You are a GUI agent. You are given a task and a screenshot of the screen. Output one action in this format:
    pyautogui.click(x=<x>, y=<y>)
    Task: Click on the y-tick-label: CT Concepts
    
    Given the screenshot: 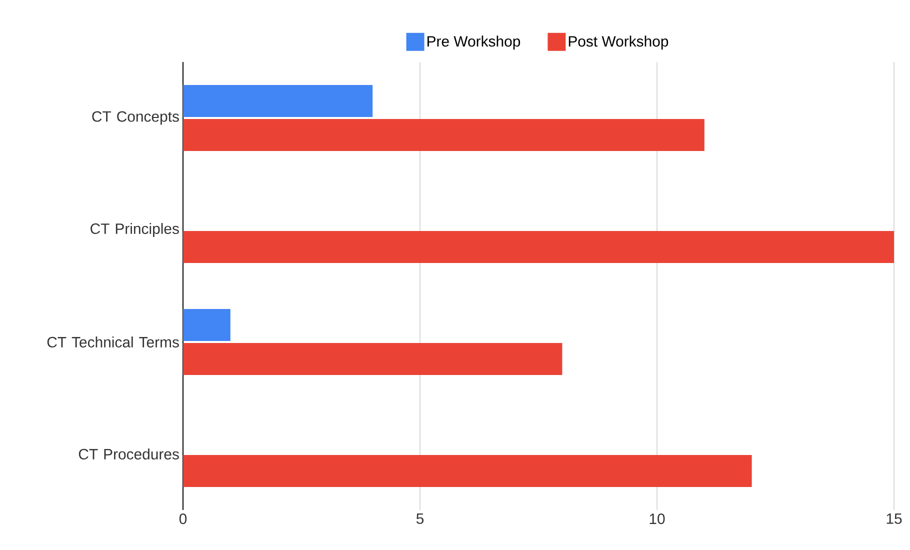 What is the action you would take?
    pyautogui.click(x=135, y=118)
    